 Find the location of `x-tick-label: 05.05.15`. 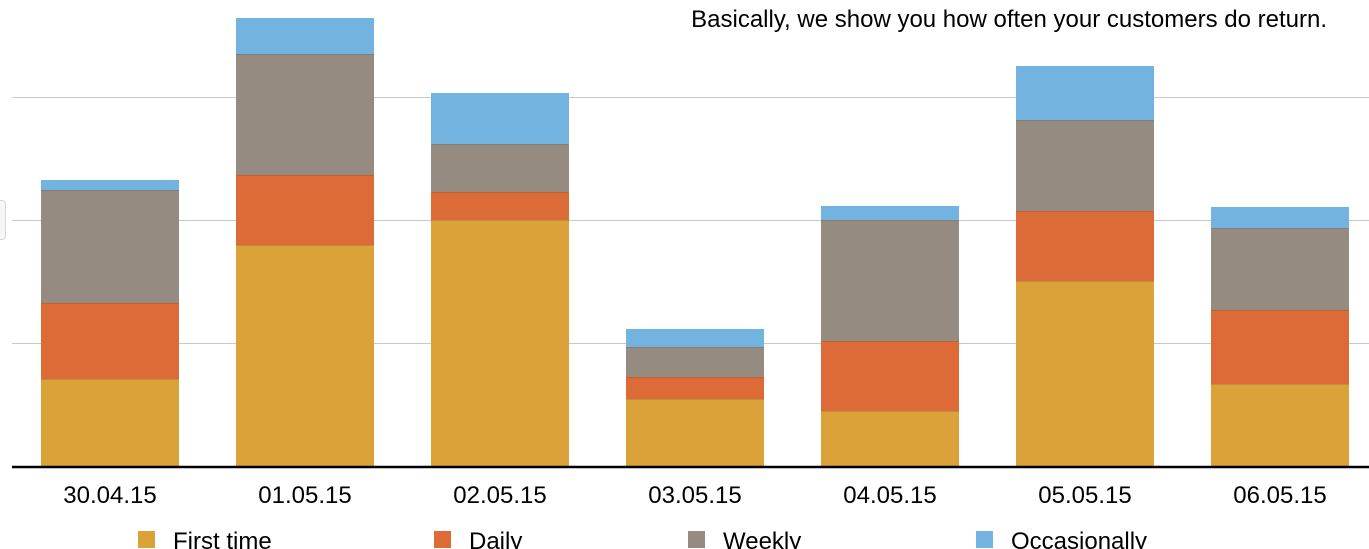

x-tick-label: 05.05.15 is located at coordinates (1084, 495).